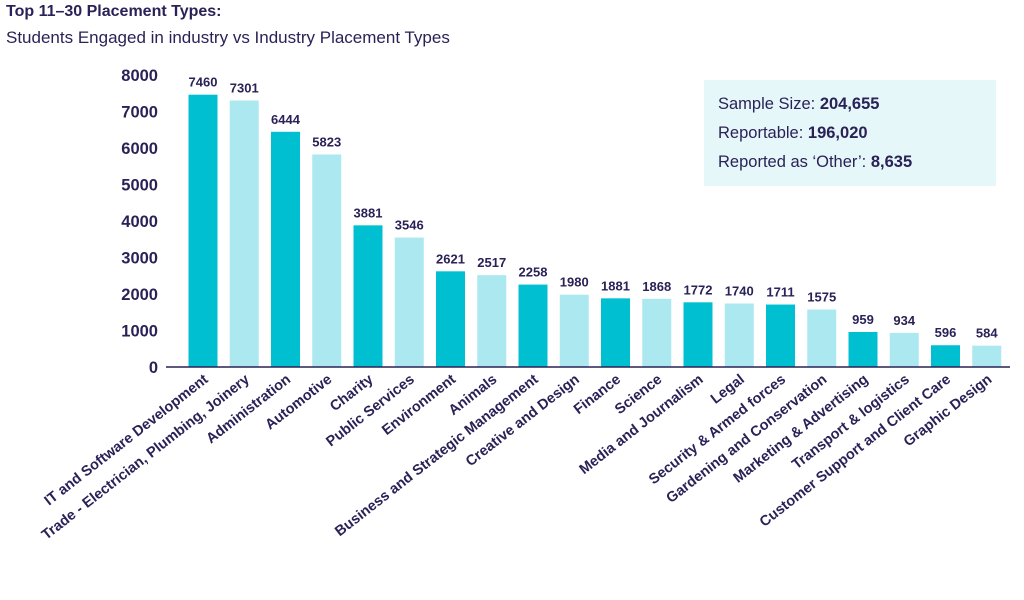 The image size is (1024, 600). I want to click on data-label: 1772, so click(698, 289).